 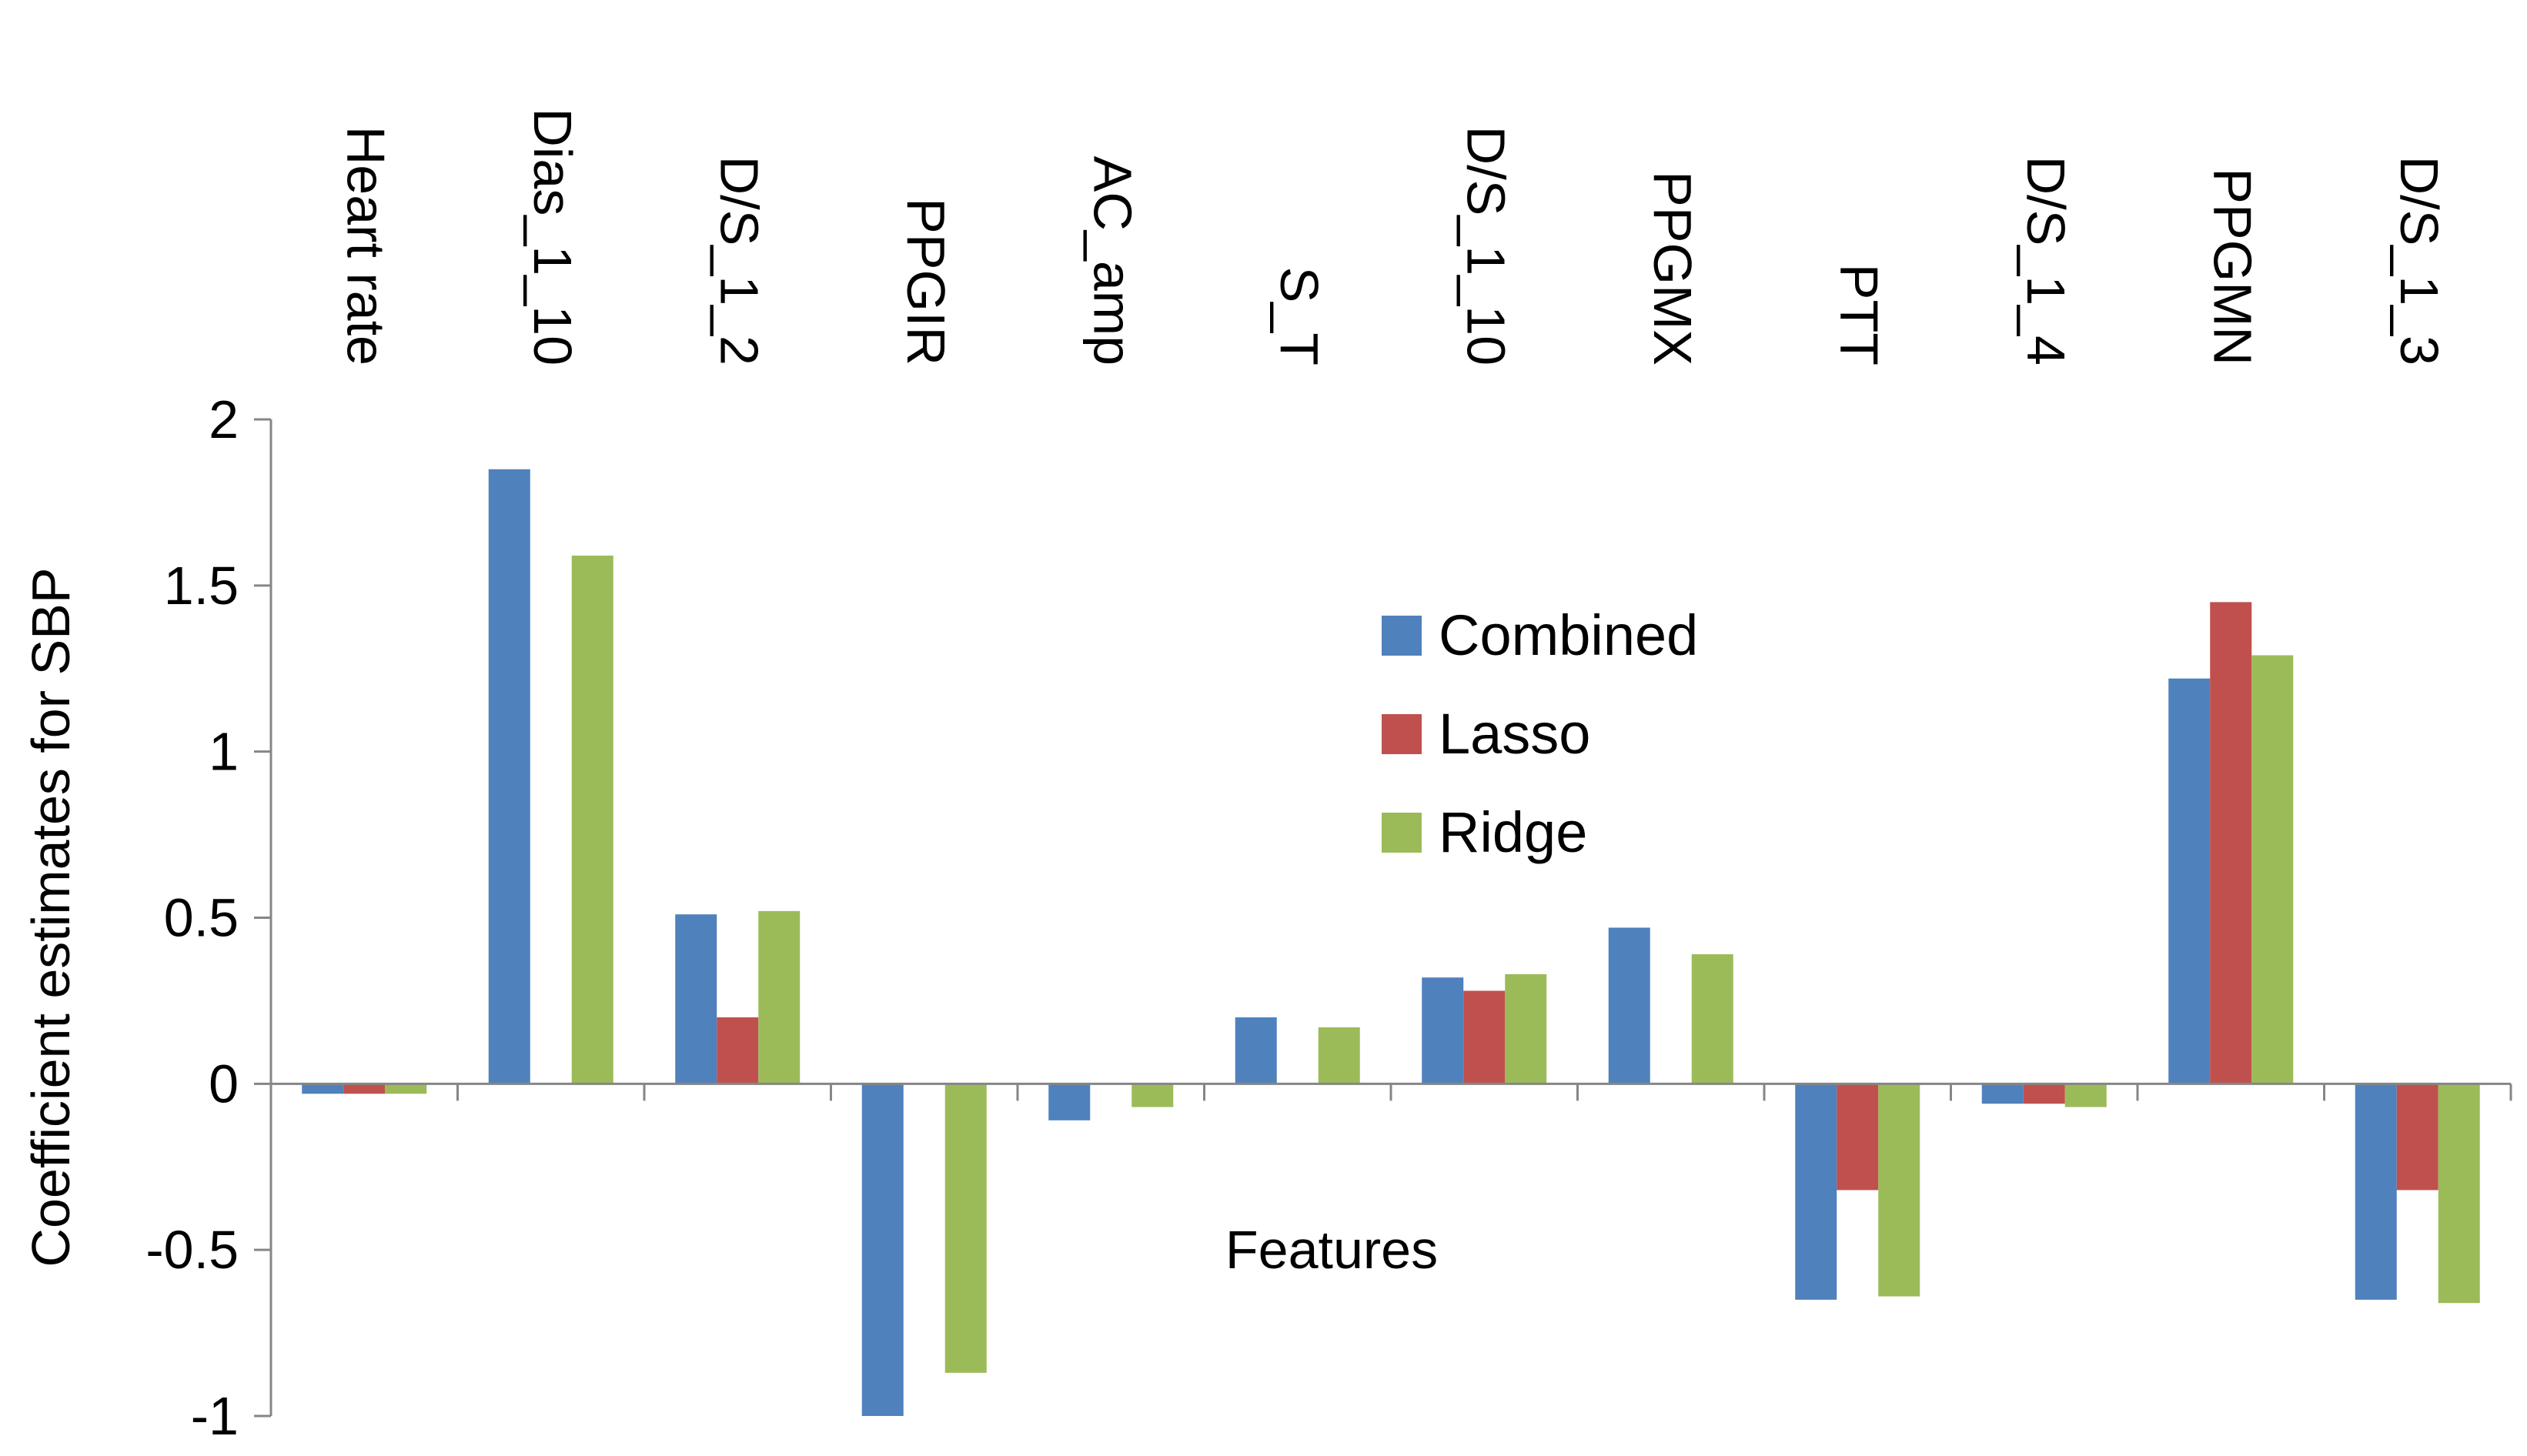 What do you see at coordinates (2232, 267) in the screenshot?
I see `x-category-label: PPGMN` at bounding box center [2232, 267].